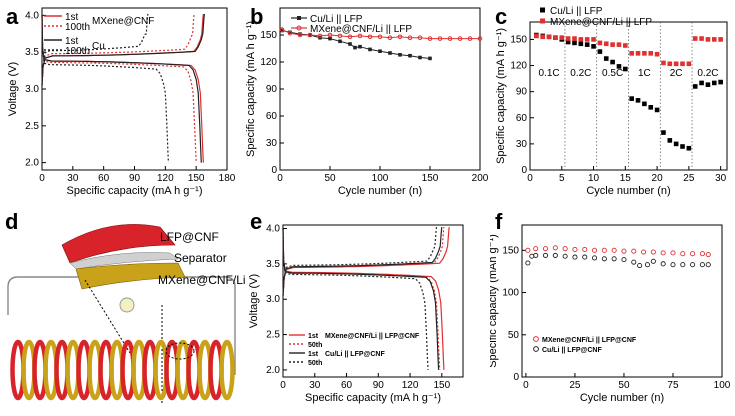  What do you see at coordinates (722, 385) in the screenshot?
I see `x-tick-label: 100` at bounding box center [722, 385].